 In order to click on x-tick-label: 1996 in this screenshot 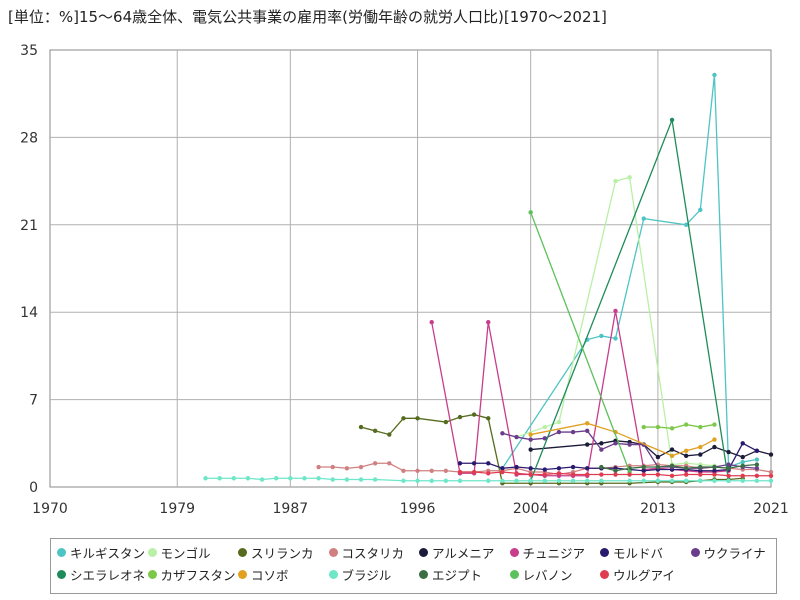, I will do `click(418, 509)`.